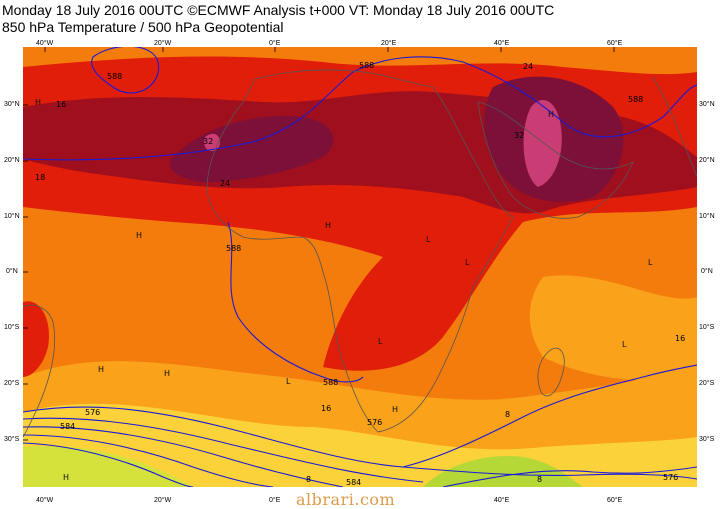 This screenshot has height=509, width=721. I want to click on coastline-madagascar, so click(551, 372).